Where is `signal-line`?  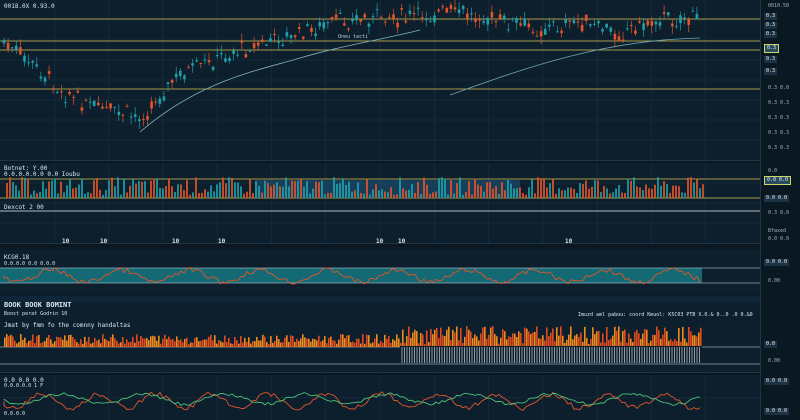
signal-line is located at coordinates (352, 399).